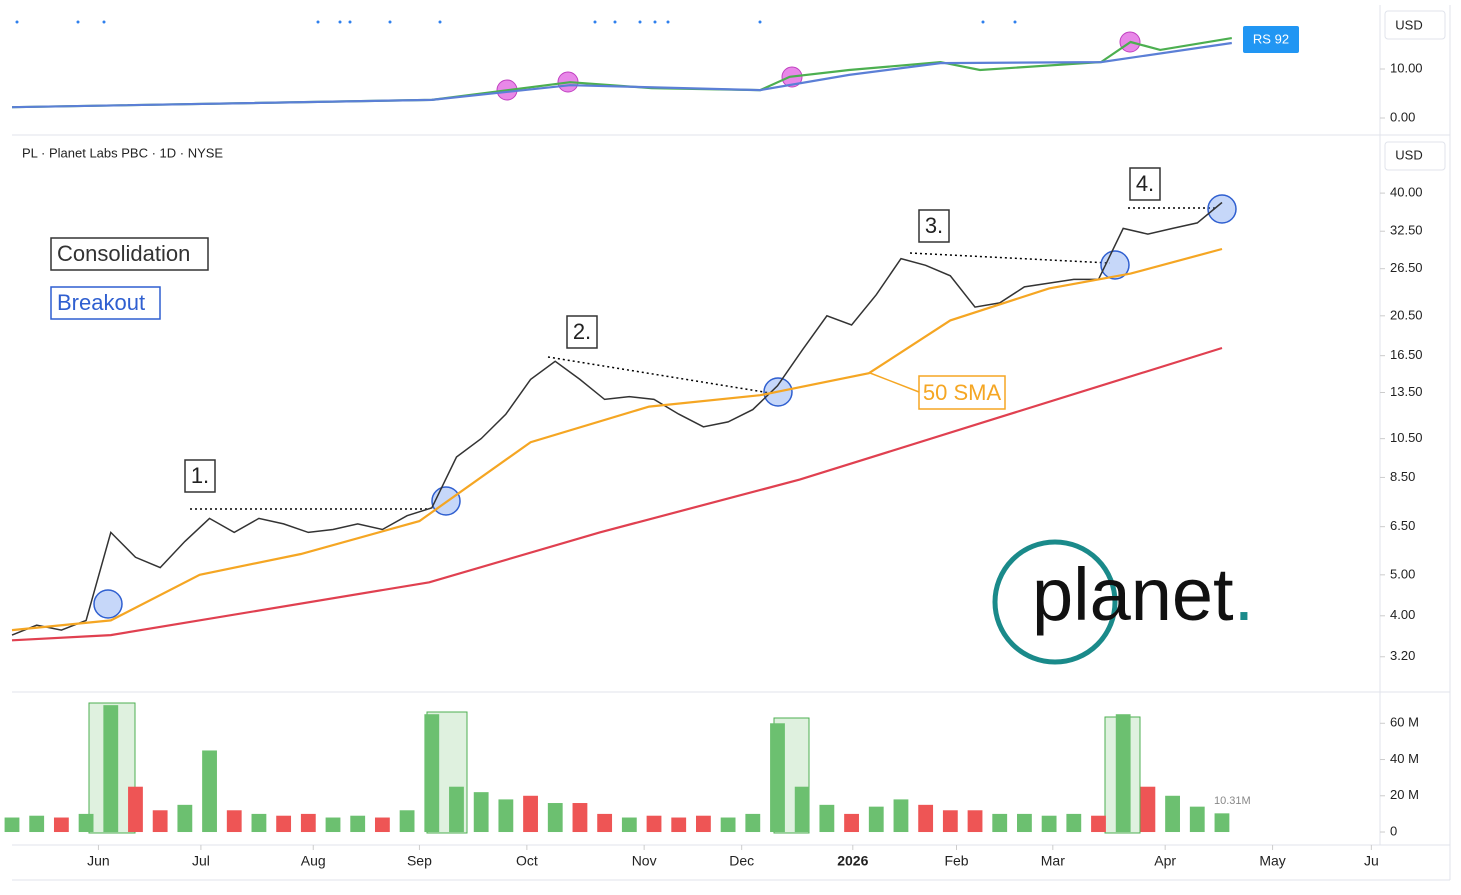 This screenshot has width=1461, height=895. Describe the element at coordinates (1165, 861) in the screenshot. I see `x-tick-label: Apr` at that location.